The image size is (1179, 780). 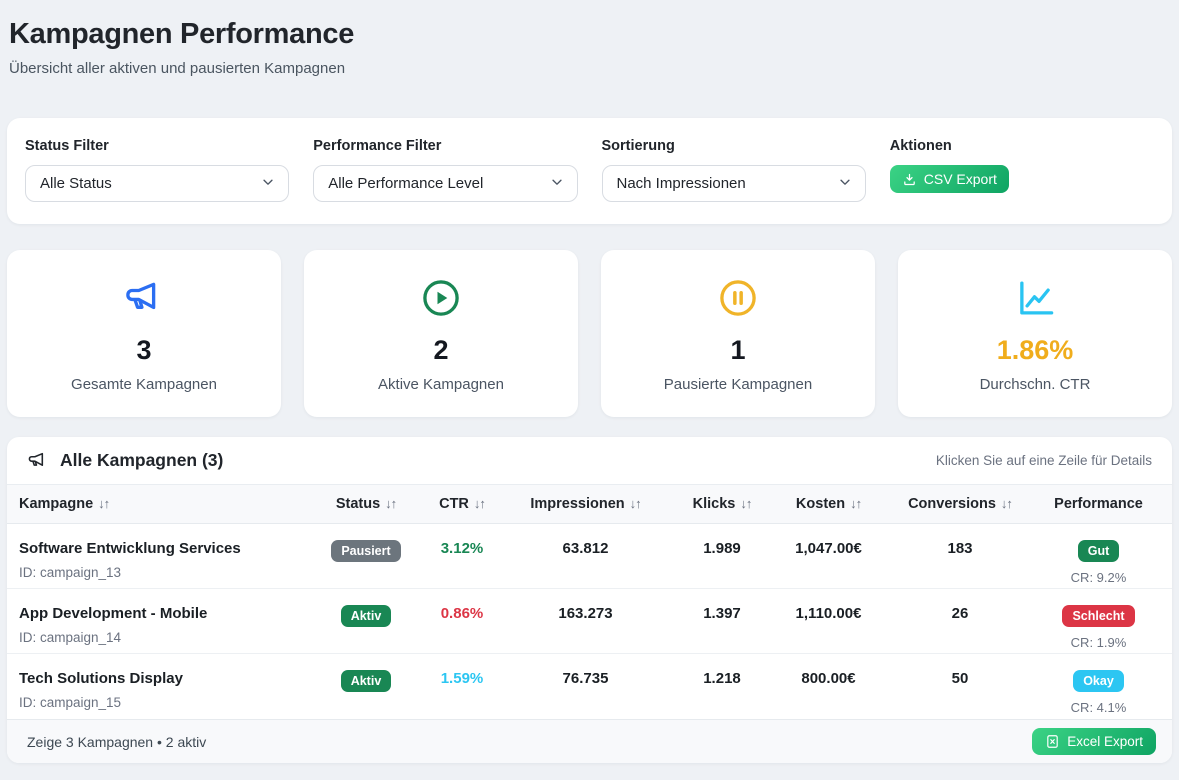 What do you see at coordinates (70, 637) in the screenshot?
I see `campaign-id: ID: campaign_14` at bounding box center [70, 637].